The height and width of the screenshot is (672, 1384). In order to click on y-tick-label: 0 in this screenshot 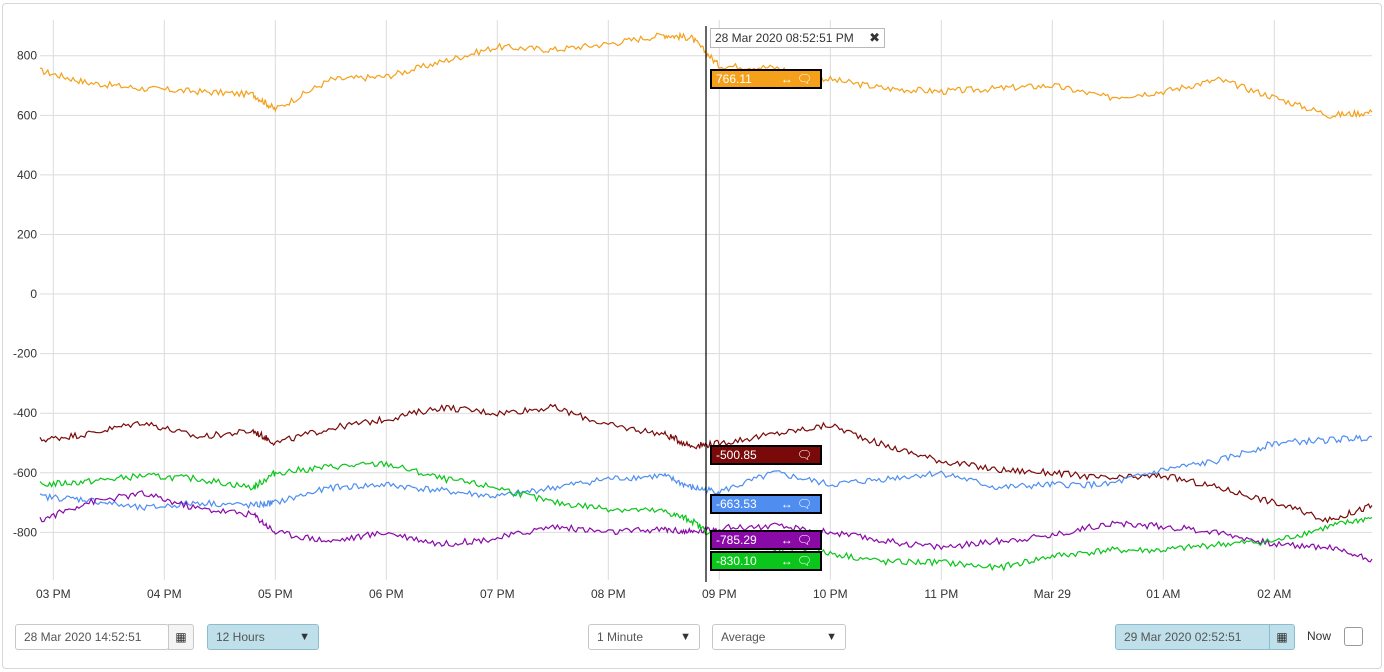, I will do `click(33, 294)`.